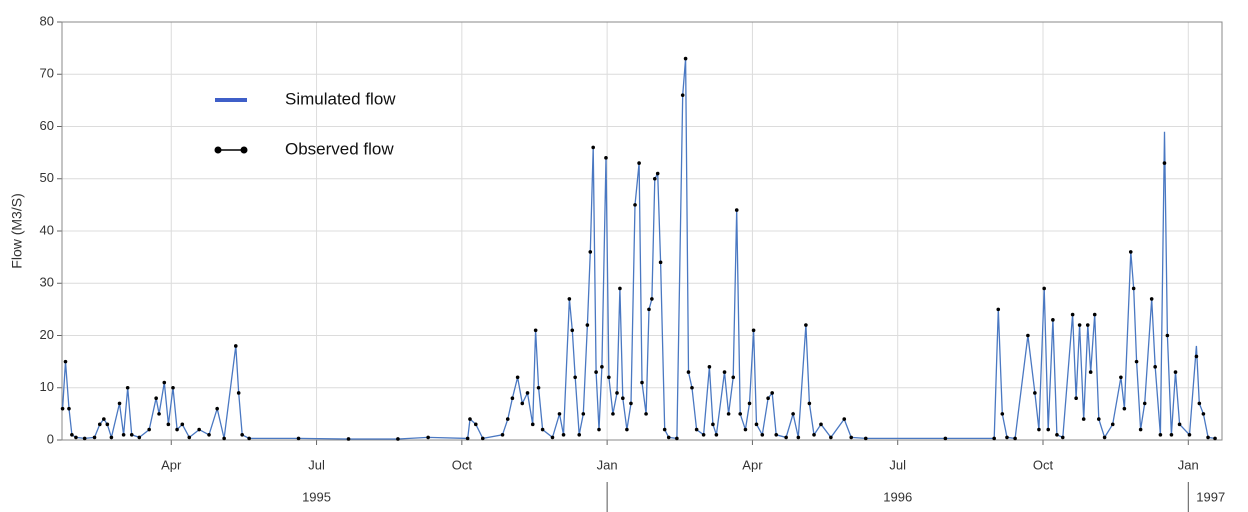  Describe the element at coordinates (50, 438) in the screenshot. I see `y-tick-label: 0` at that location.